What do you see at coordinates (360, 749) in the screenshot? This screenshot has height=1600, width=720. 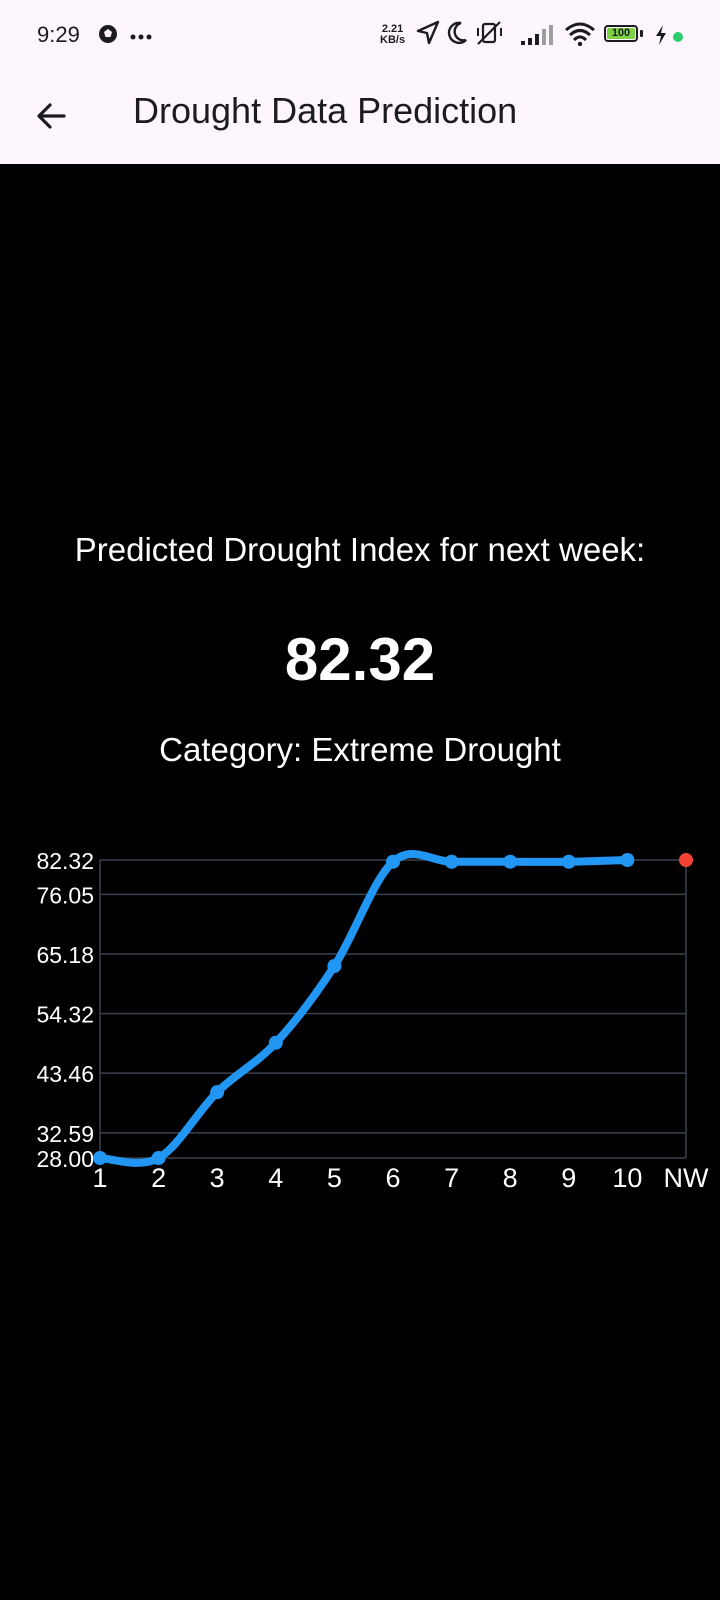 I see `prediction-category: Category: Extreme Drought` at bounding box center [360, 749].